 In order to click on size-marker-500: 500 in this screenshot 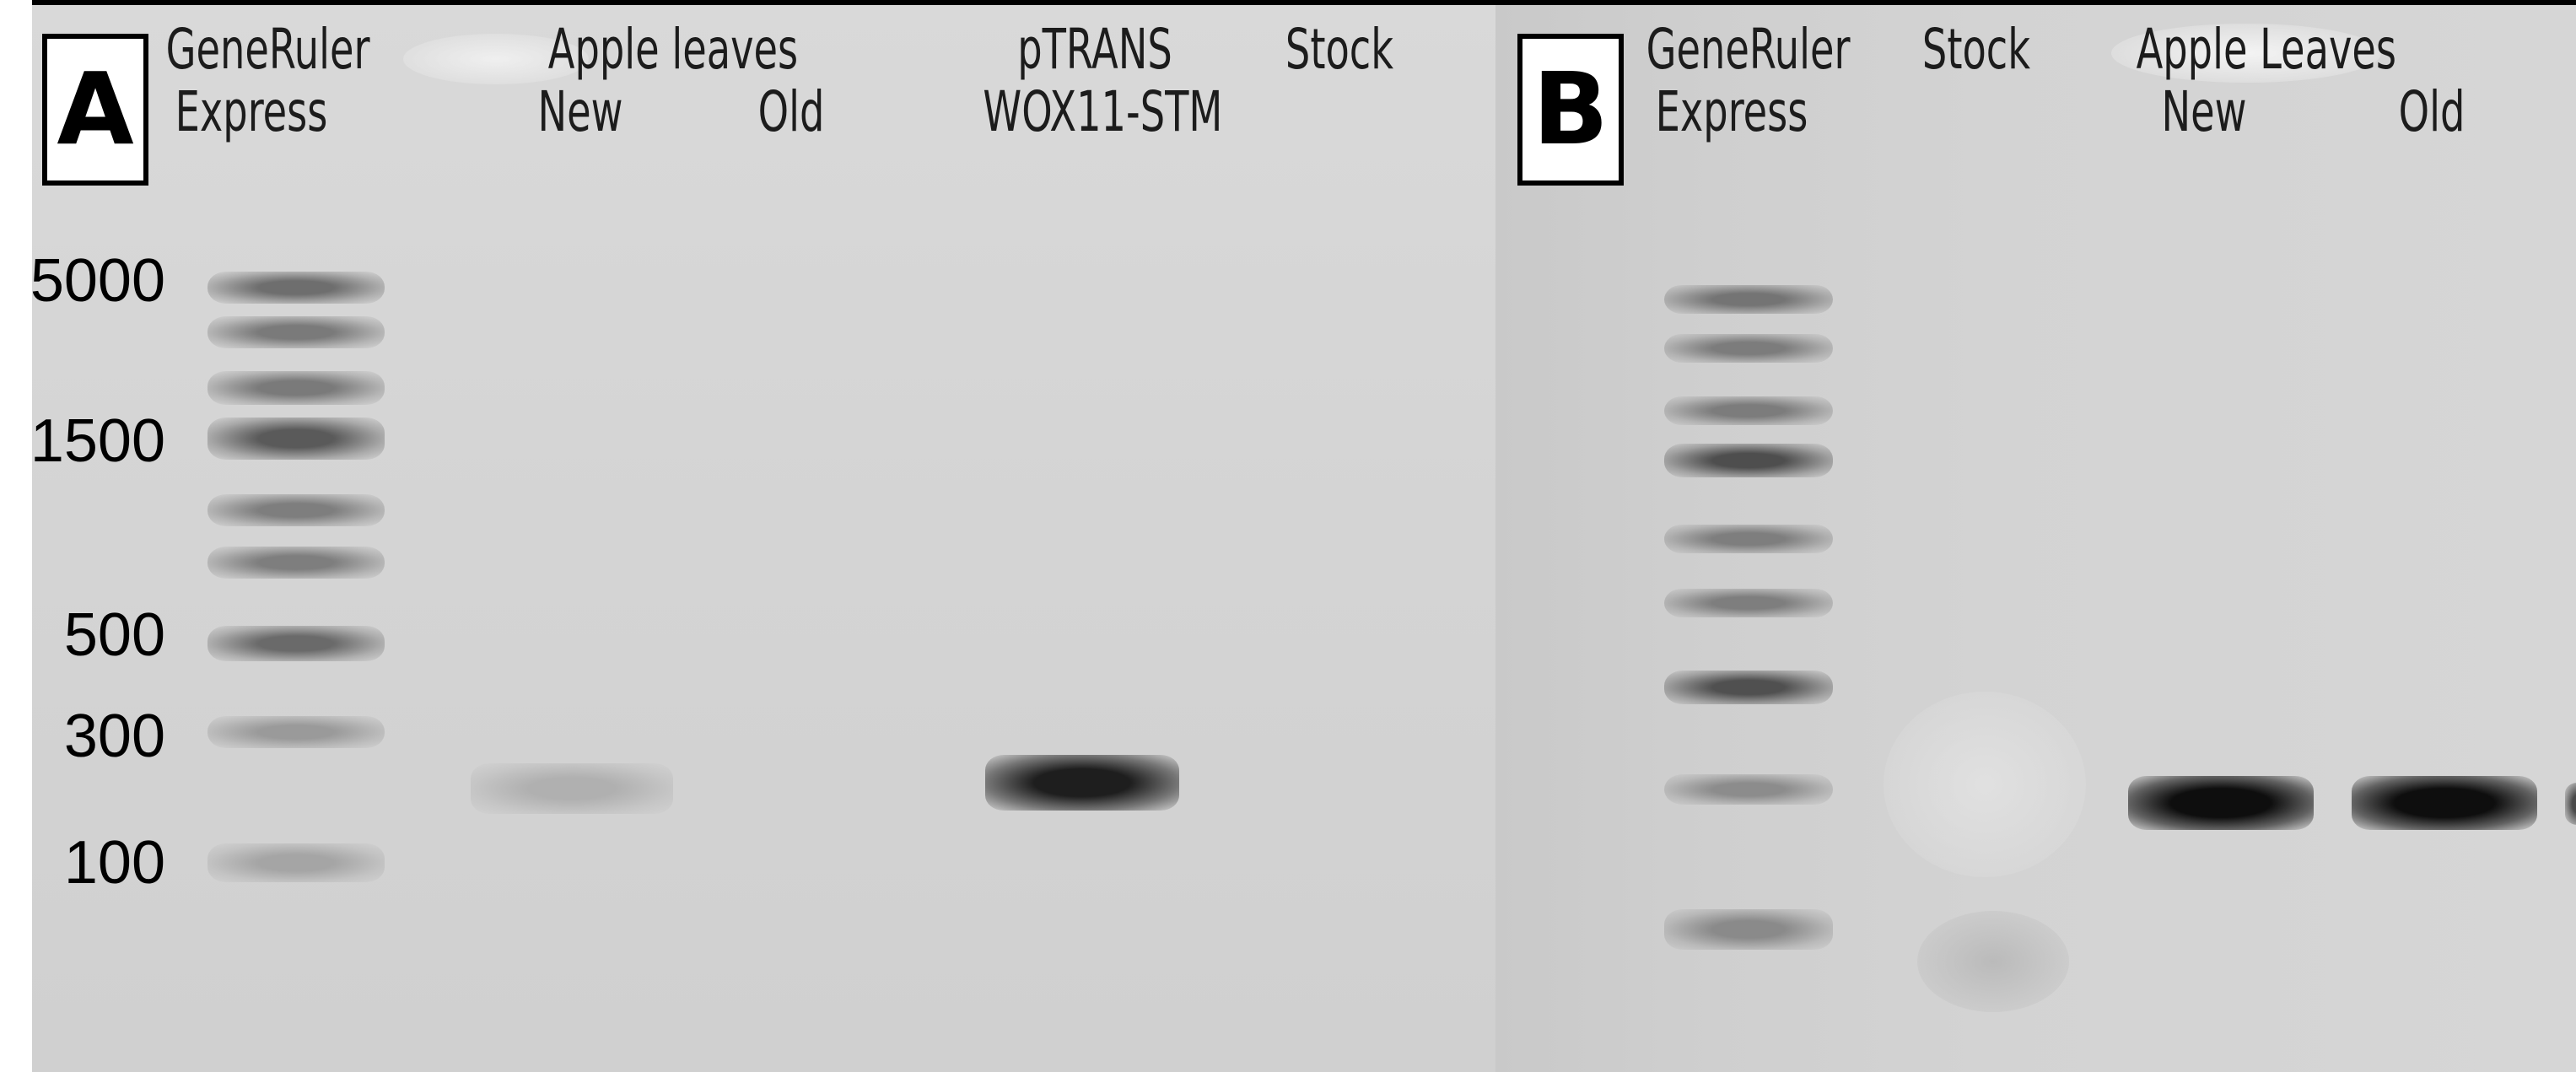, I will do `click(114, 635)`.